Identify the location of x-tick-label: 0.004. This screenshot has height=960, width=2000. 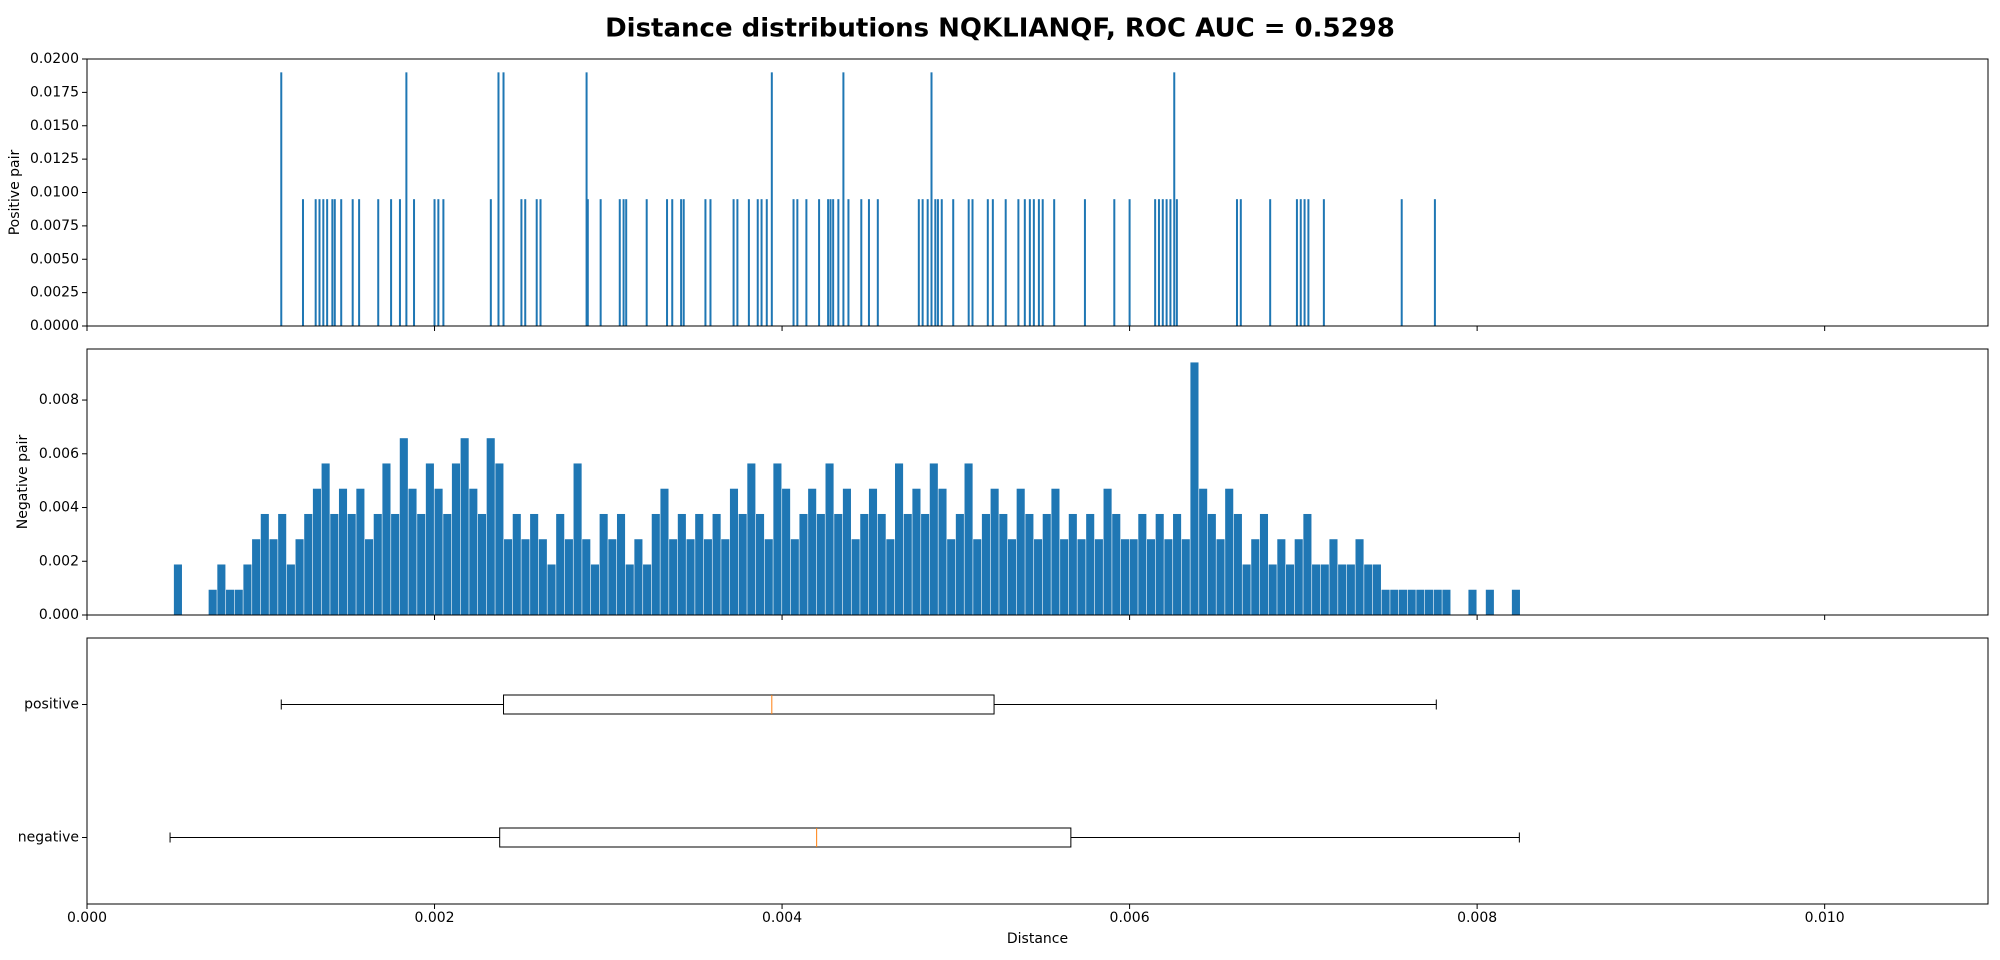
(782, 918).